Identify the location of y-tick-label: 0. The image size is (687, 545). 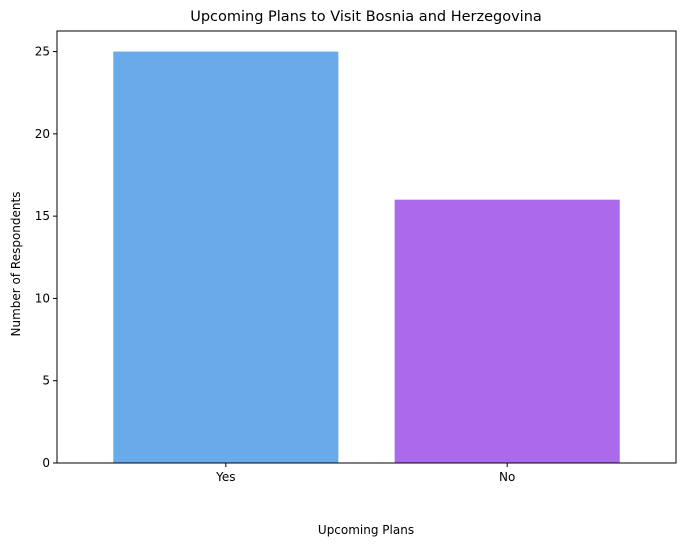
(46, 463).